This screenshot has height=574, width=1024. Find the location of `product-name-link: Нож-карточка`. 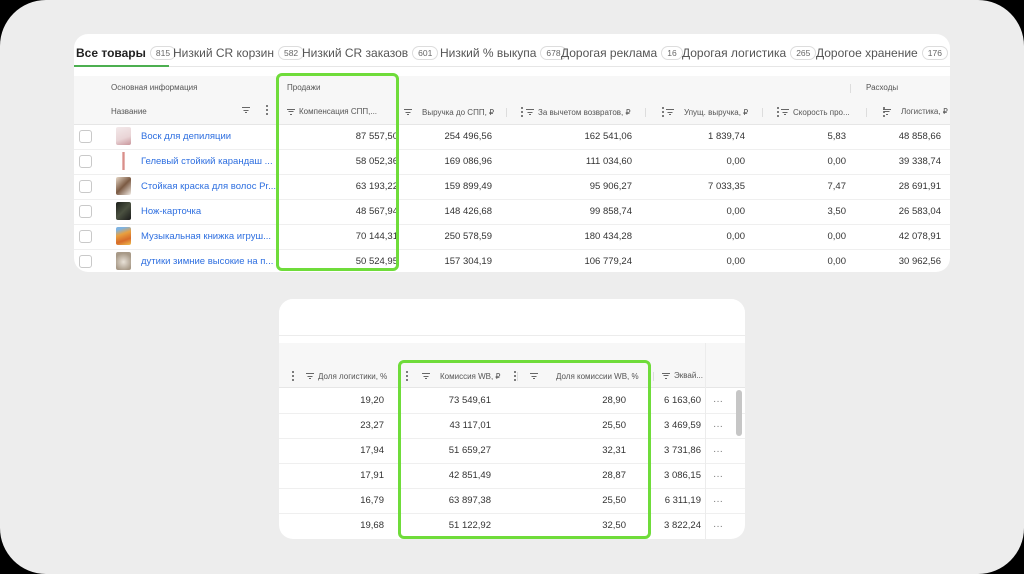

product-name-link: Нож-карточка is located at coordinates (171, 211).